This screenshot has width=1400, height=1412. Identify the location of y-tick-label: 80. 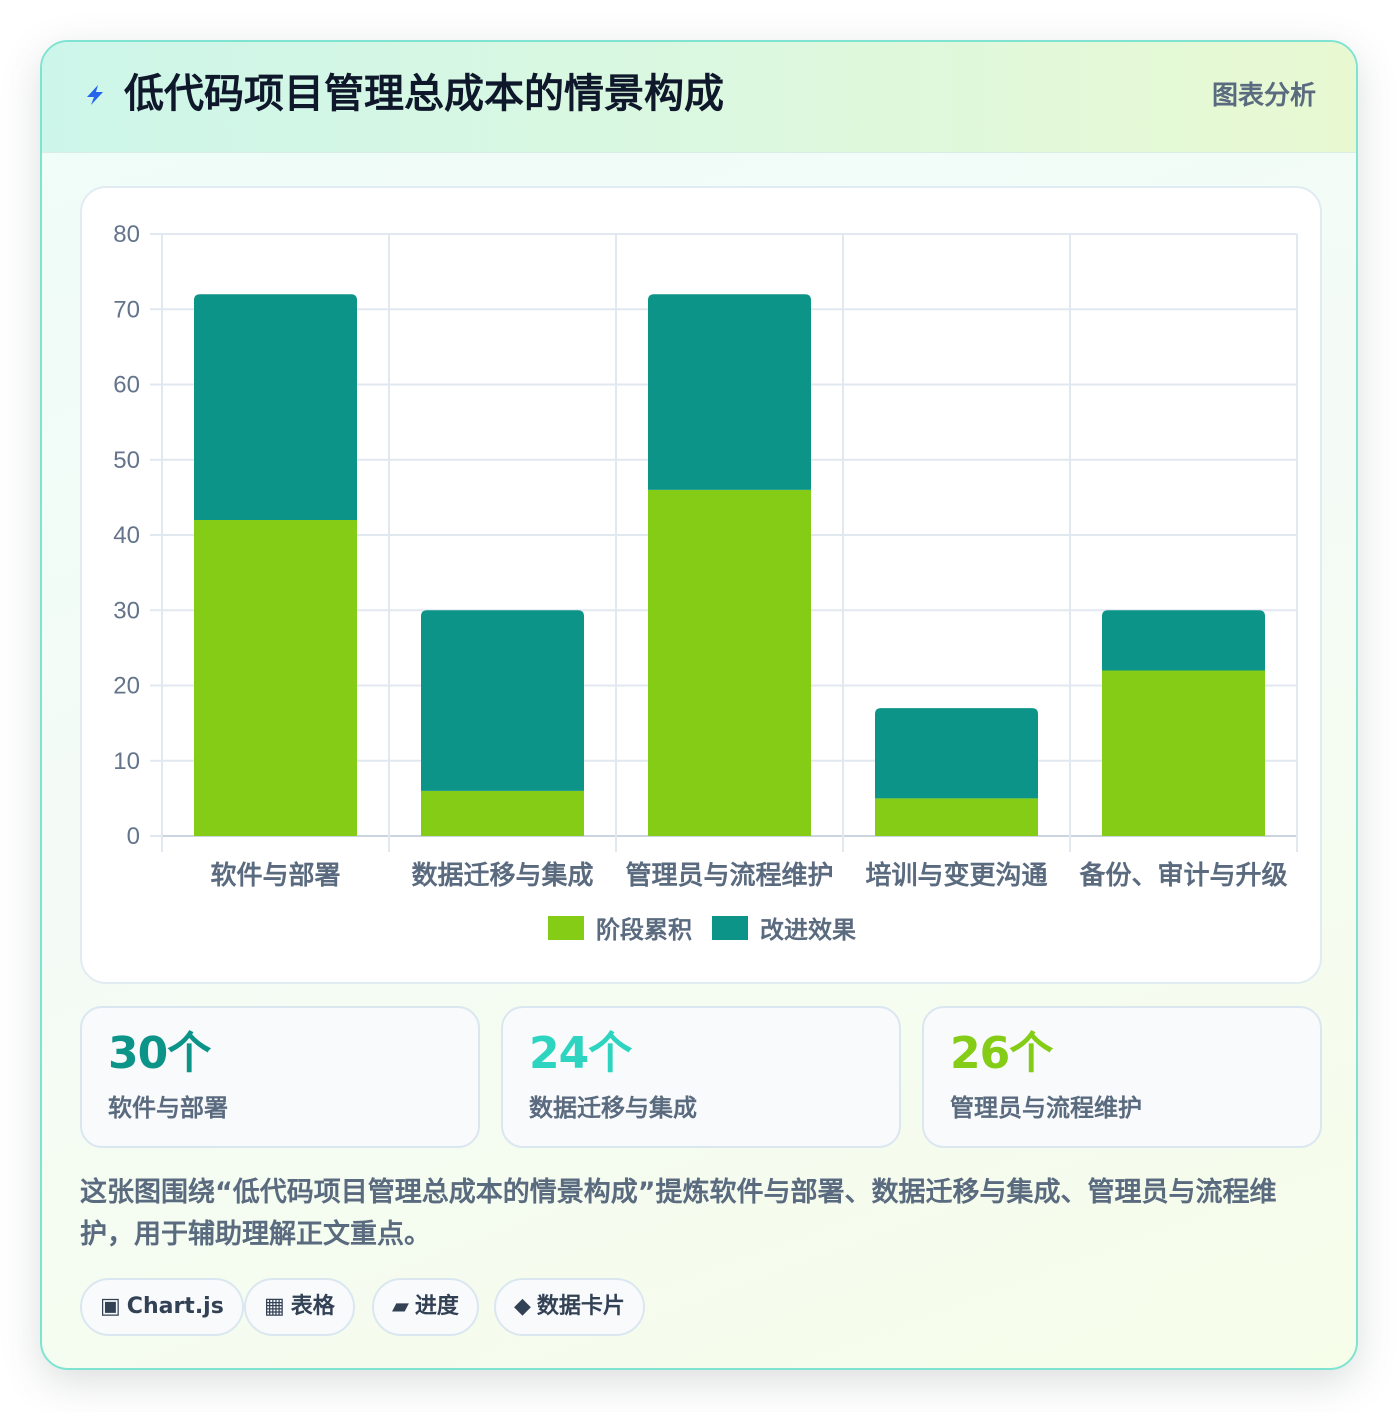
(126, 234).